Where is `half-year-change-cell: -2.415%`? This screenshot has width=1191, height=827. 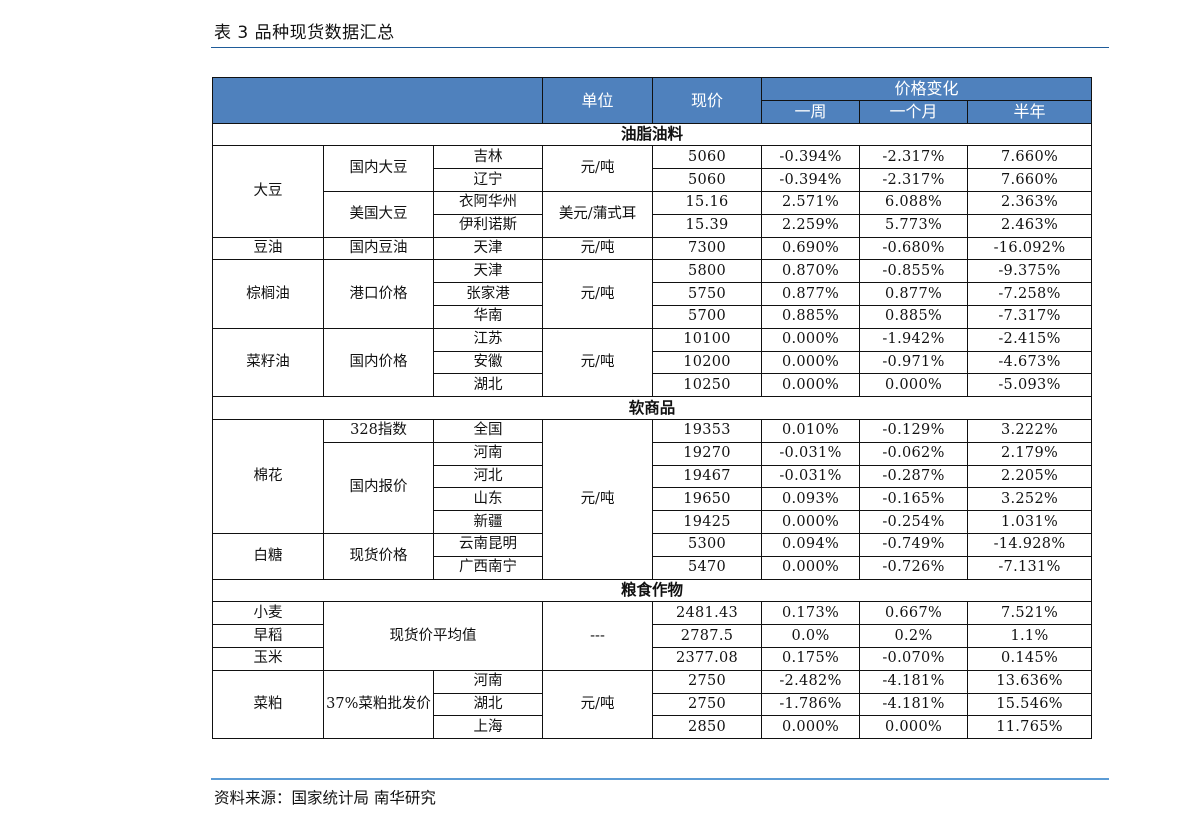 half-year-change-cell: -2.415% is located at coordinates (1030, 339).